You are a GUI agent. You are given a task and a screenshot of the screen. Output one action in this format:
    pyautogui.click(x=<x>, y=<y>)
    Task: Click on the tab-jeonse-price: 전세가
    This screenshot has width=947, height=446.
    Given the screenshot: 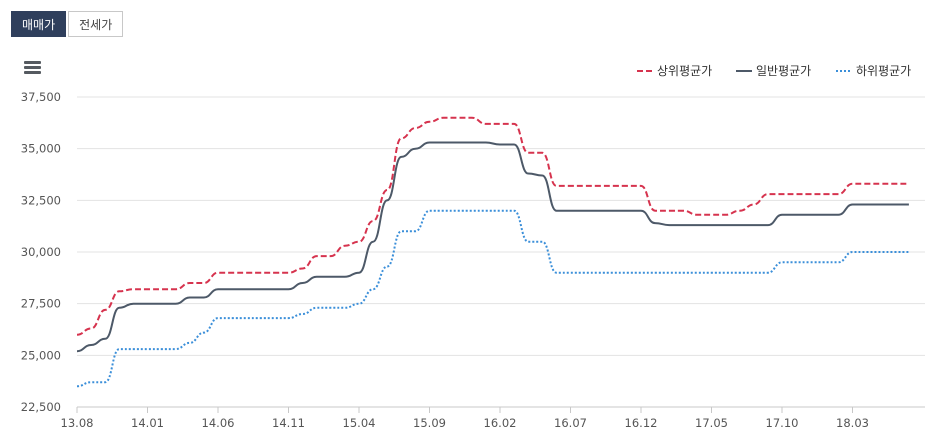 What is the action you would take?
    pyautogui.click(x=96, y=24)
    